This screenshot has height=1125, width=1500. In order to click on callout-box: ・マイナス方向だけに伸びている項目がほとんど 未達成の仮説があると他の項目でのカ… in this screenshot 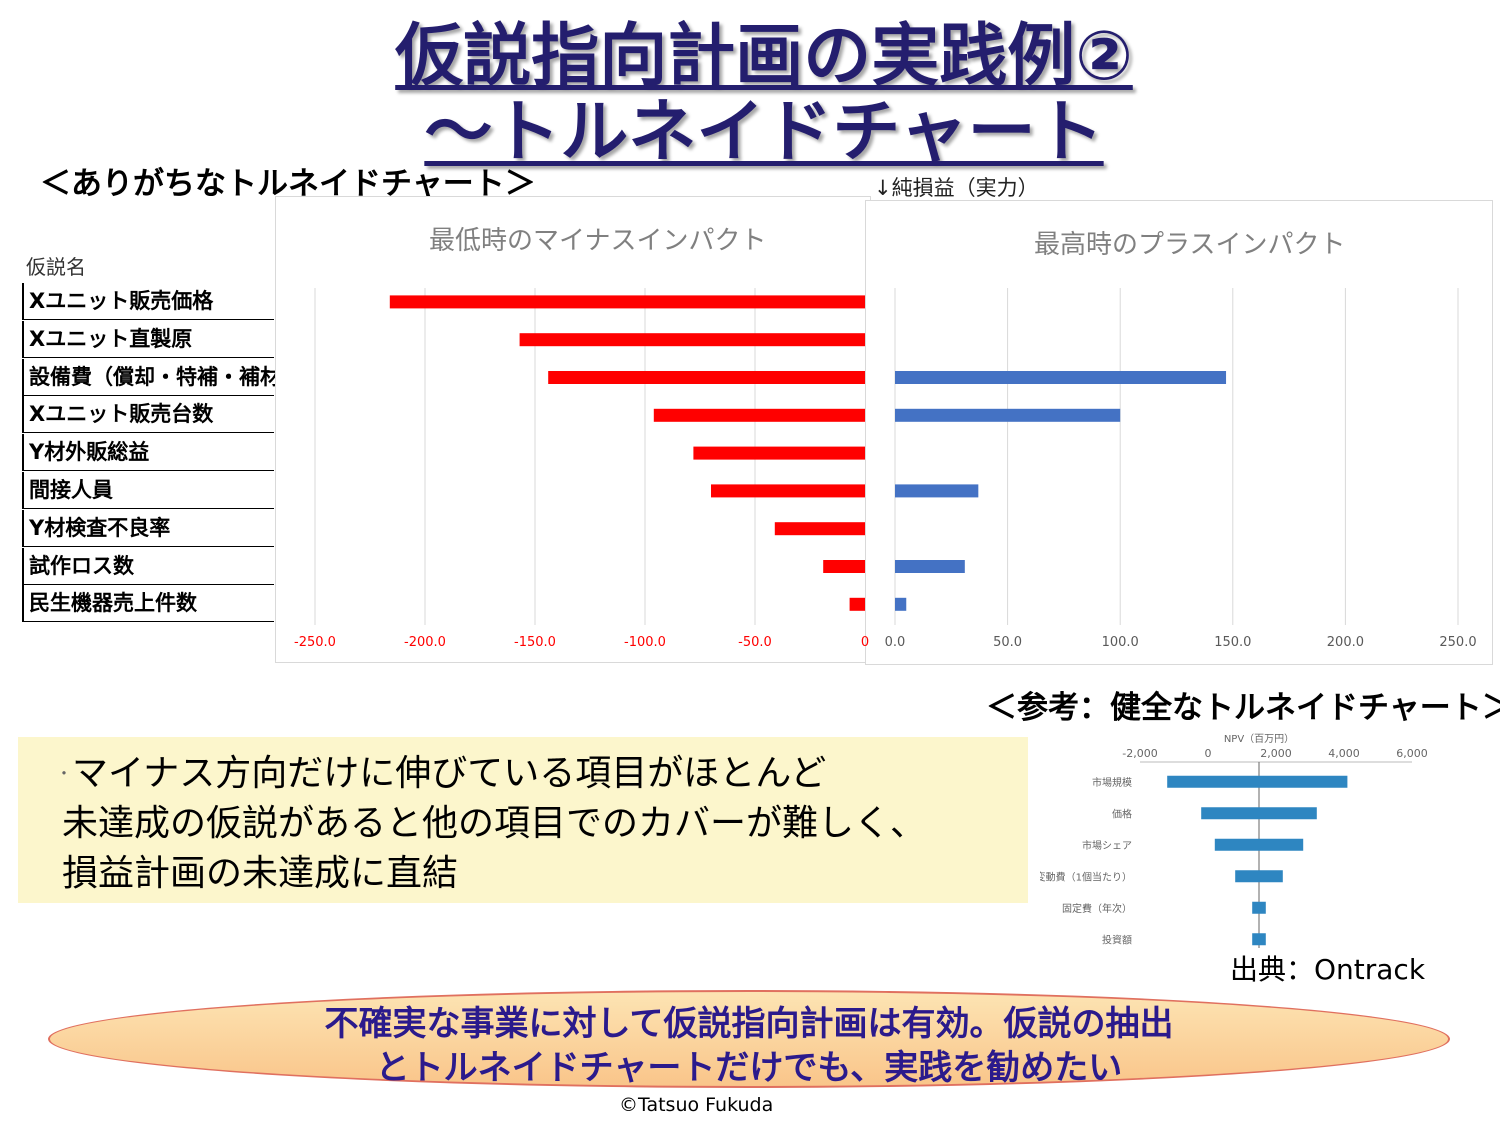, I will do `click(523, 820)`.